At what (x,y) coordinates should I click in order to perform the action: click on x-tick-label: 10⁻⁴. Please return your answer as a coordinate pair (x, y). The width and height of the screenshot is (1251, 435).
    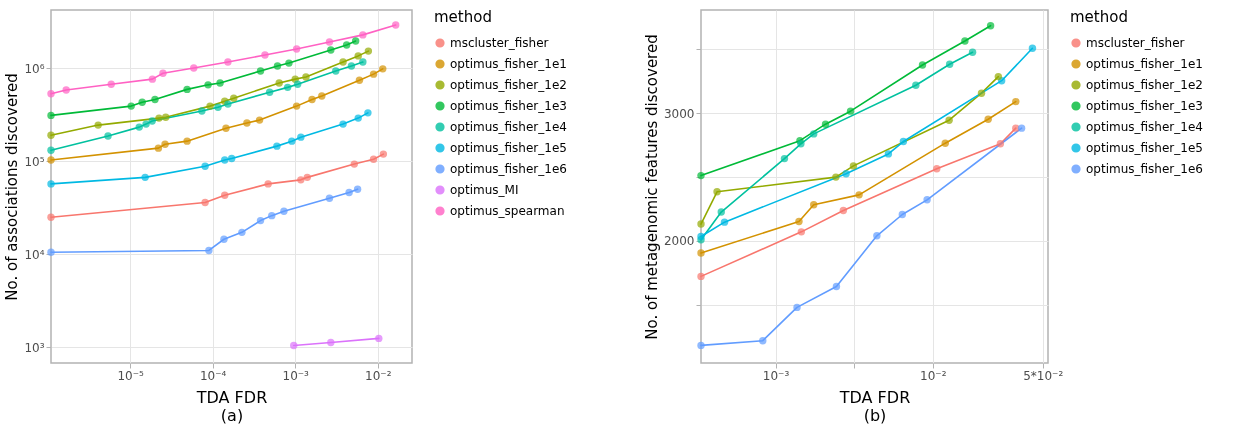
    Looking at the image, I should click on (213, 375).